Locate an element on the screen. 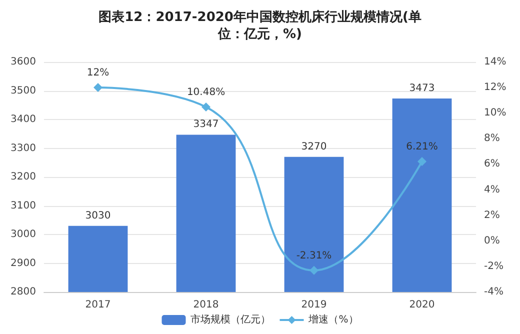 This screenshot has height=334, width=520. x-tick-label: 2018 is located at coordinates (206, 305).